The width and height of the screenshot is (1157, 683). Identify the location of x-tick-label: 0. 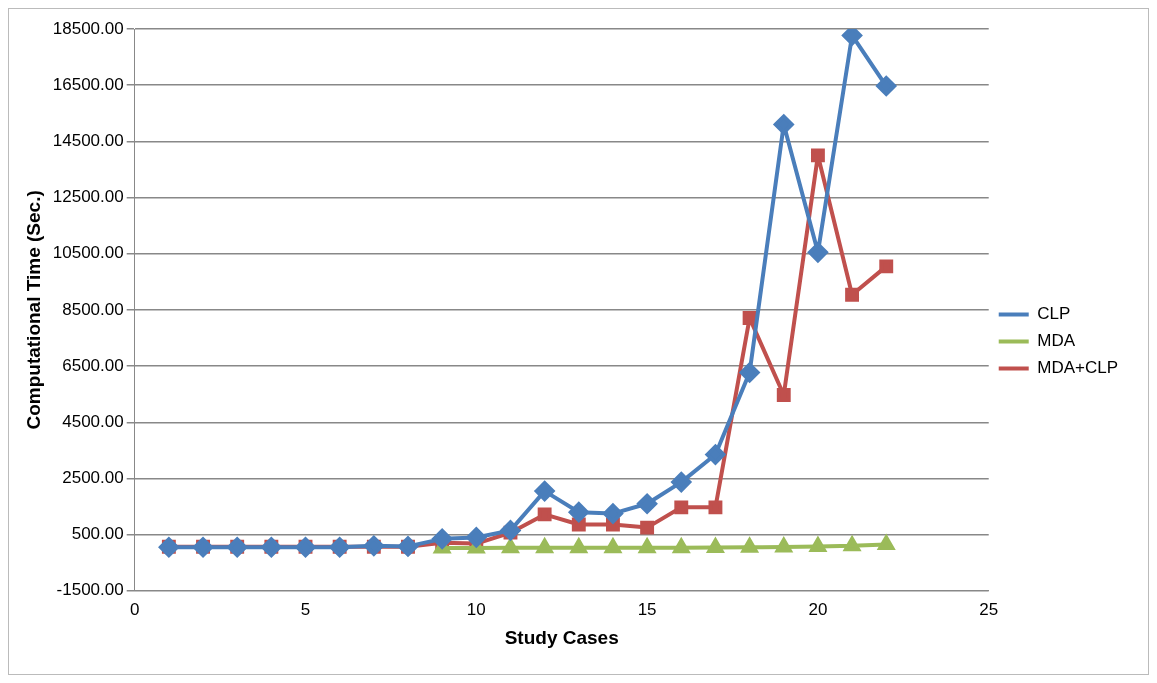
(134, 609).